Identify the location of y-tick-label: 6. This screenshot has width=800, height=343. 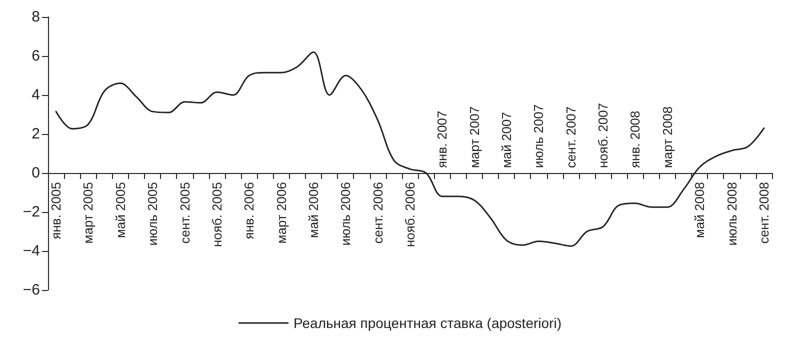
(36, 56).